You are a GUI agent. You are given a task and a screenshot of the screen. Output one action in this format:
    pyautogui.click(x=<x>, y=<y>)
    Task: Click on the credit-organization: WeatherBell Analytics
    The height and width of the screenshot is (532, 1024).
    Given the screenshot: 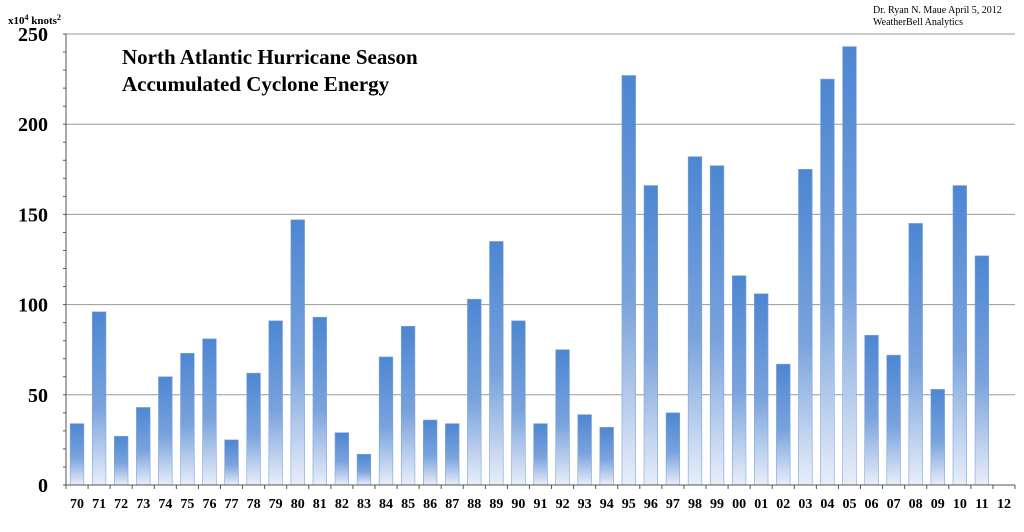 What is the action you would take?
    pyautogui.click(x=918, y=22)
    